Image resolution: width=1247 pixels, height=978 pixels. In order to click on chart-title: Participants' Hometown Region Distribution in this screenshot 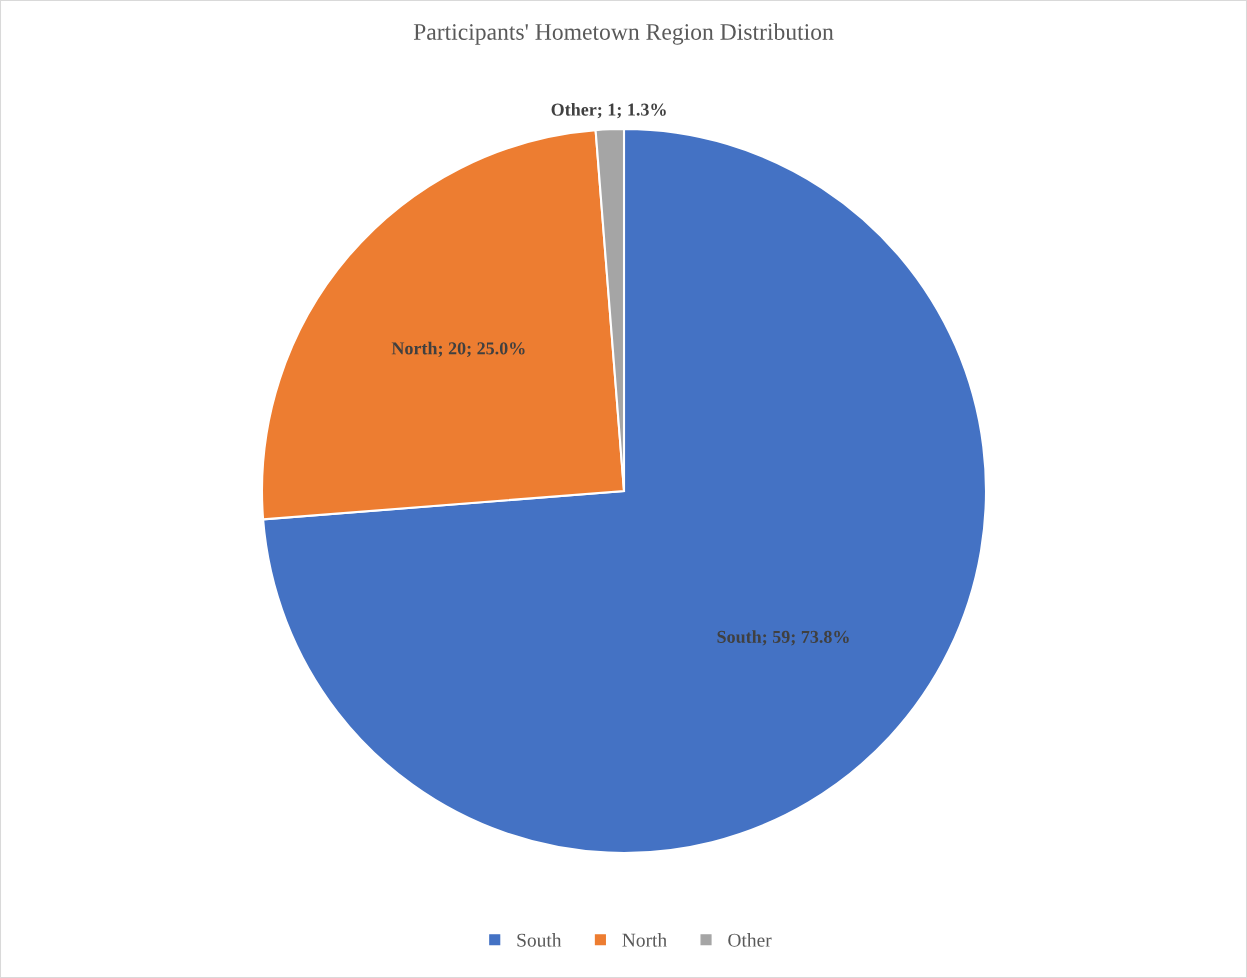, I will do `click(623, 34)`.